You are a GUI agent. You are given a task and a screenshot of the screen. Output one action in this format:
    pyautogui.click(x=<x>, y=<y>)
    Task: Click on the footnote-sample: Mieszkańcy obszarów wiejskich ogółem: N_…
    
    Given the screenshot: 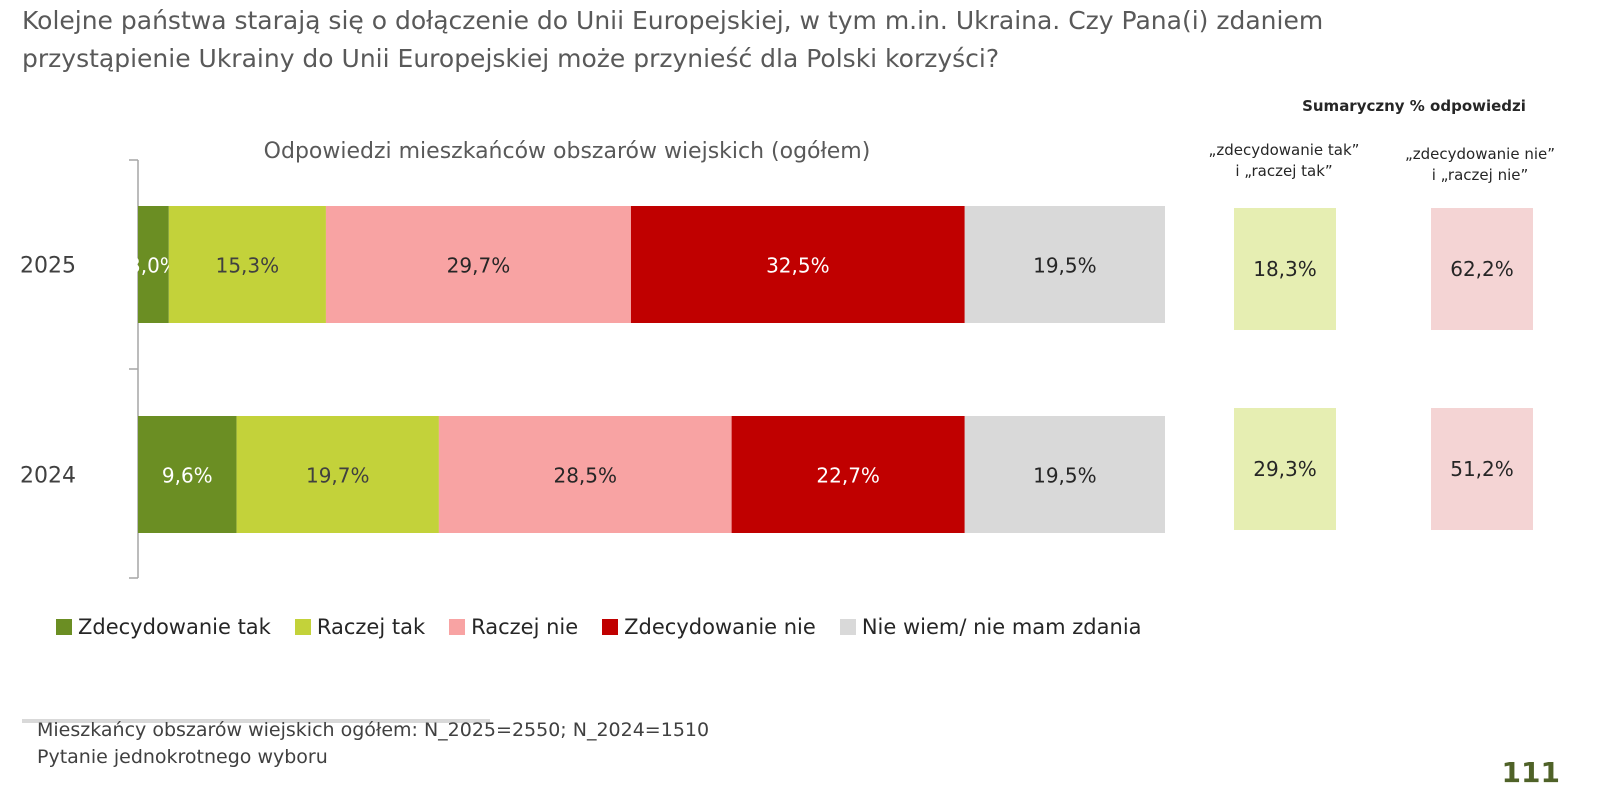 What is the action you would take?
    pyautogui.click(x=373, y=730)
    